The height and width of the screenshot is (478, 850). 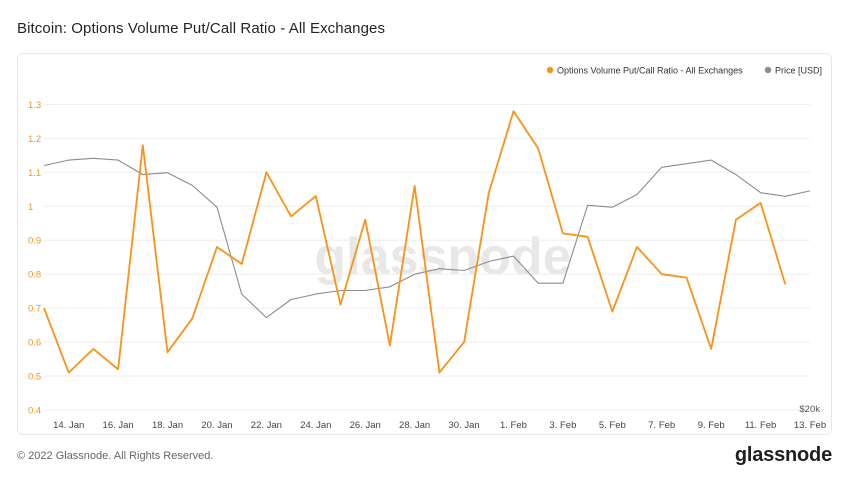 I want to click on x-tick-label: 28. Jan, so click(x=414, y=425).